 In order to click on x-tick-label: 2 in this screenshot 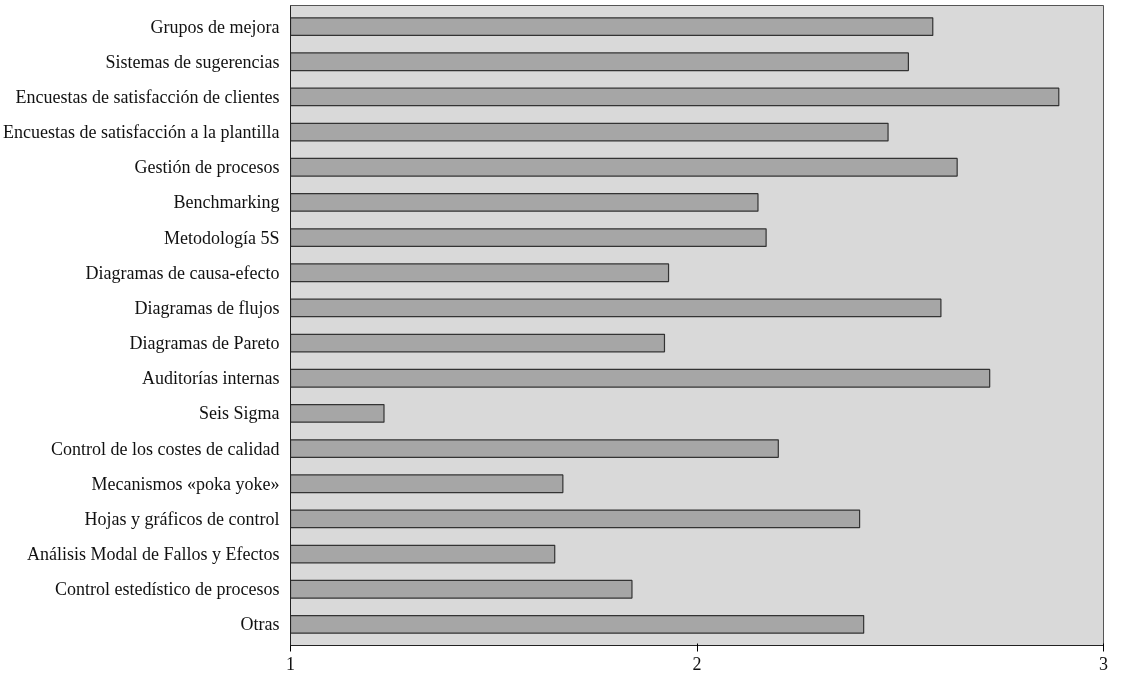, I will do `click(697, 663)`.